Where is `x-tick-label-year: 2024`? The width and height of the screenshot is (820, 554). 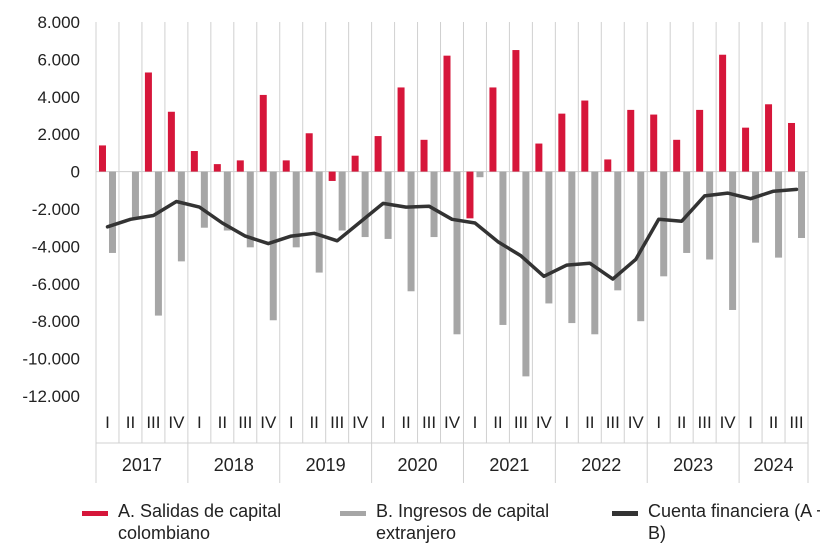 x-tick-label-year: 2024 is located at coordinates (774, 465).